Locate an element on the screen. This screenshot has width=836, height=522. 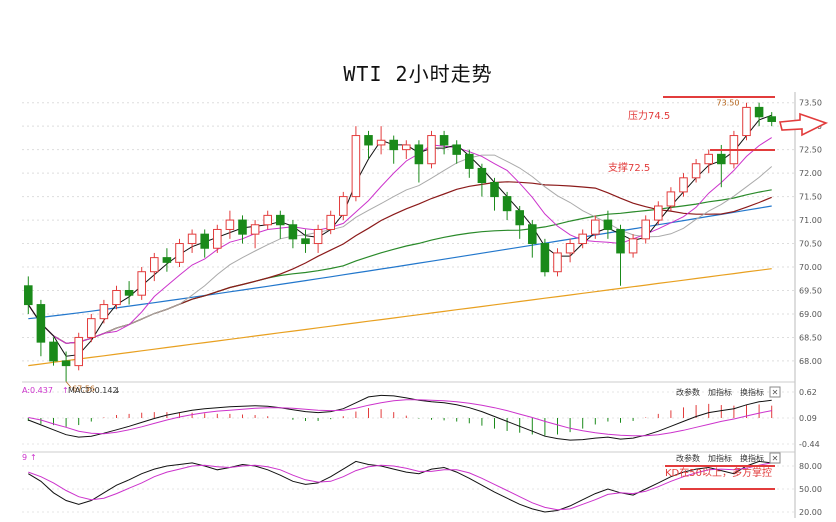
macd-add-indicator-button: 加指标 is located at coordinates (720, 392).